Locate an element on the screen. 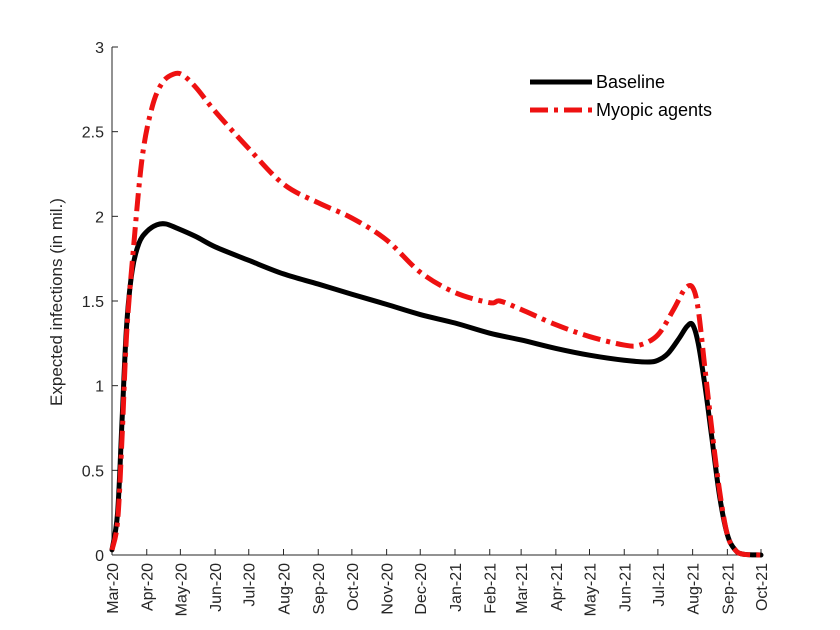 Image resolution: width=840 pixels, height=630 pixels. x-tick-label: Nov-20 is located at coordinates (388, 589).